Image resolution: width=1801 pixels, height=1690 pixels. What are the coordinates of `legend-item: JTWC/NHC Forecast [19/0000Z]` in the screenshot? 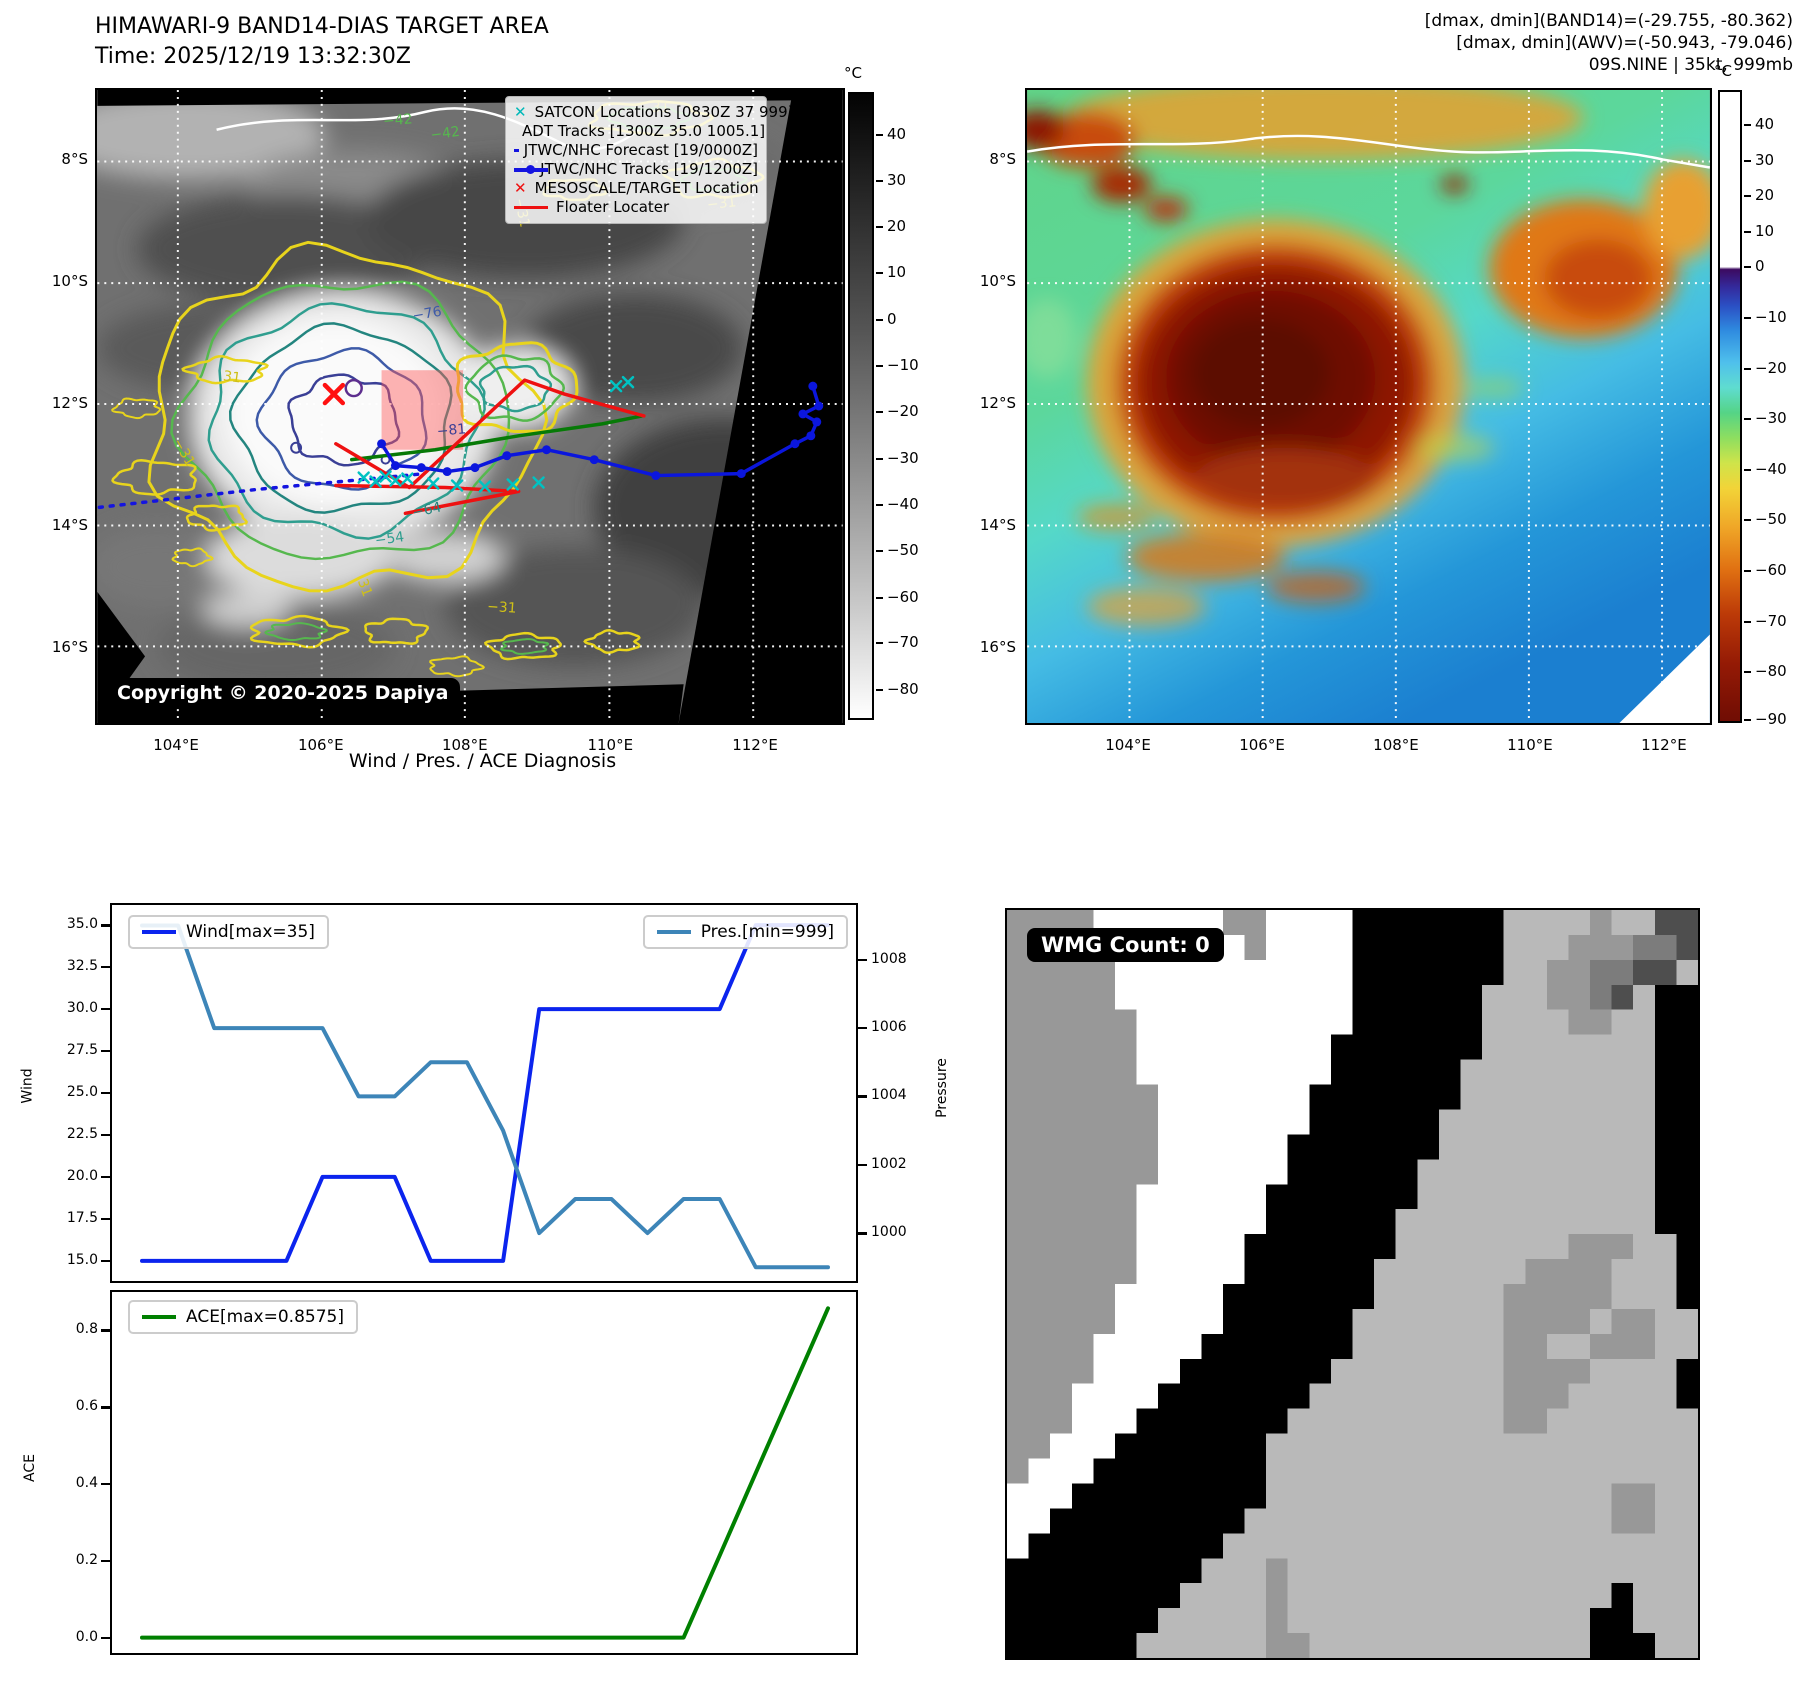 It's located at (636, 150).